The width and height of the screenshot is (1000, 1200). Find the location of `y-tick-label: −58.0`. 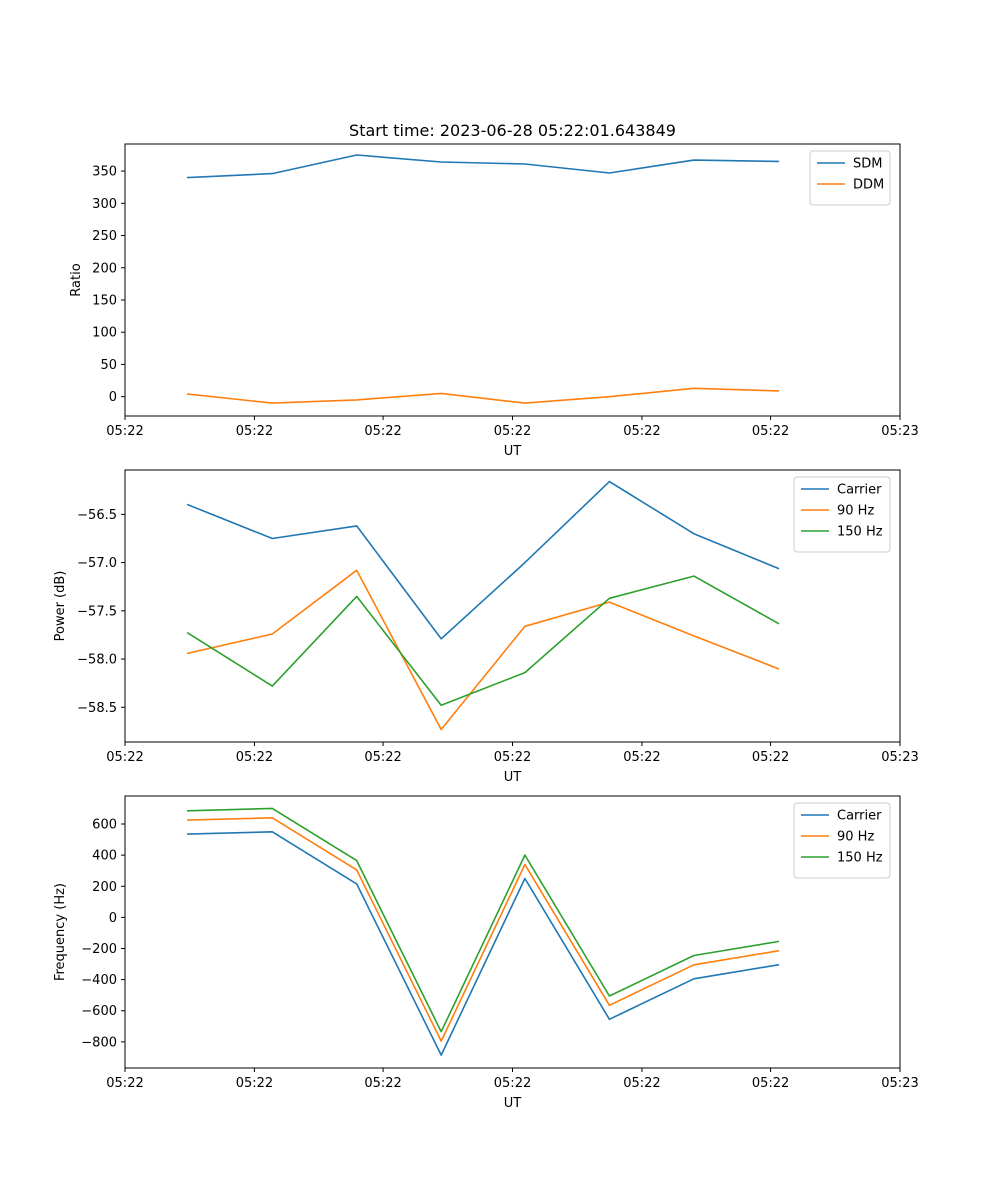

y-tick-label: −58.0 is located at coordinates (97, 660).